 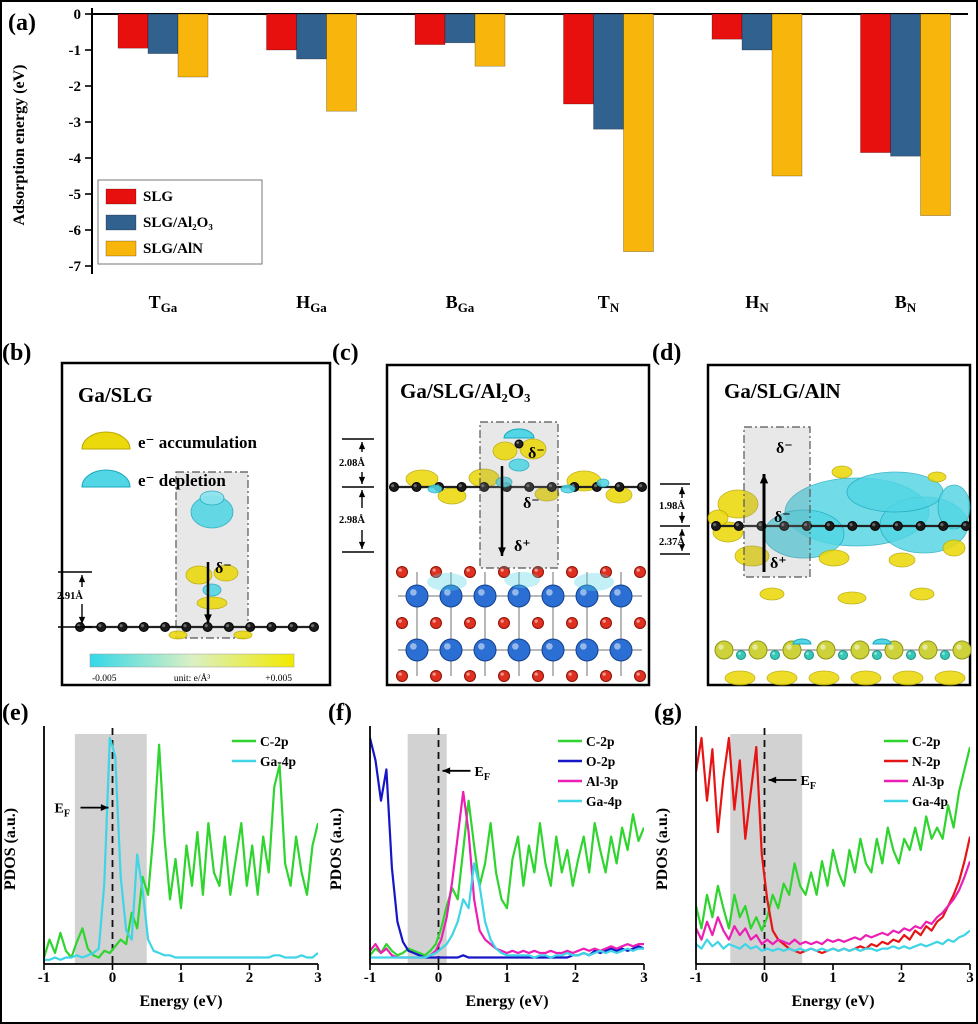 I want to click on distance-top-label-d: 1.98Å, so click(x=672, y=506).